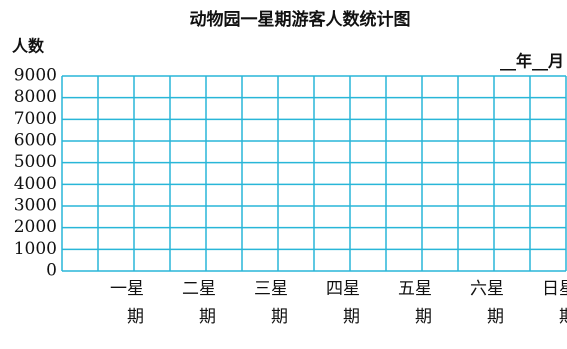 The image size is (567, 349). What do you see at coordinates (35, 206) in the screenshot?
I see `y-tick-label: 3000` at bounding box center [35, 206].